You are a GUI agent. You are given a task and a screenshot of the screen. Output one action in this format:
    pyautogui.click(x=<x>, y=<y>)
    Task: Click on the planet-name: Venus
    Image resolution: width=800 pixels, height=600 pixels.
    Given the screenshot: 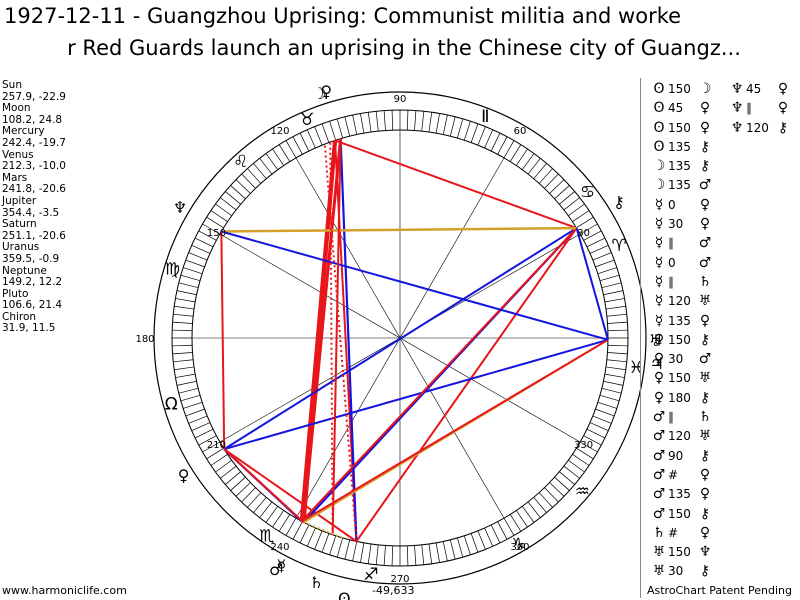 What is the action you would take?
    pyautogui.click(x=18, y=154)
    